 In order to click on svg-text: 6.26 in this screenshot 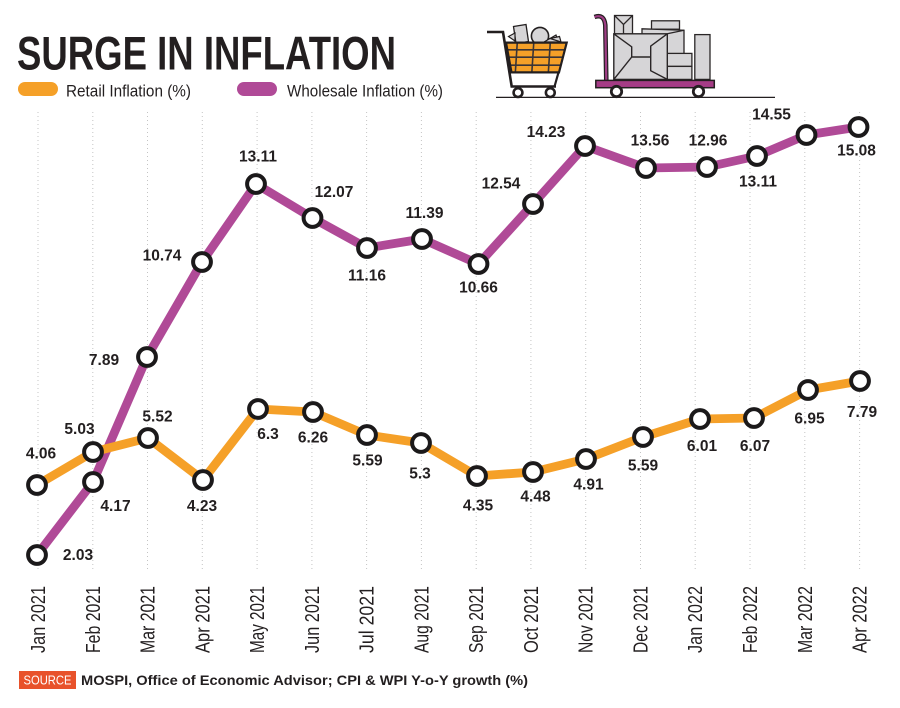, I will do `click(313, 438)`.